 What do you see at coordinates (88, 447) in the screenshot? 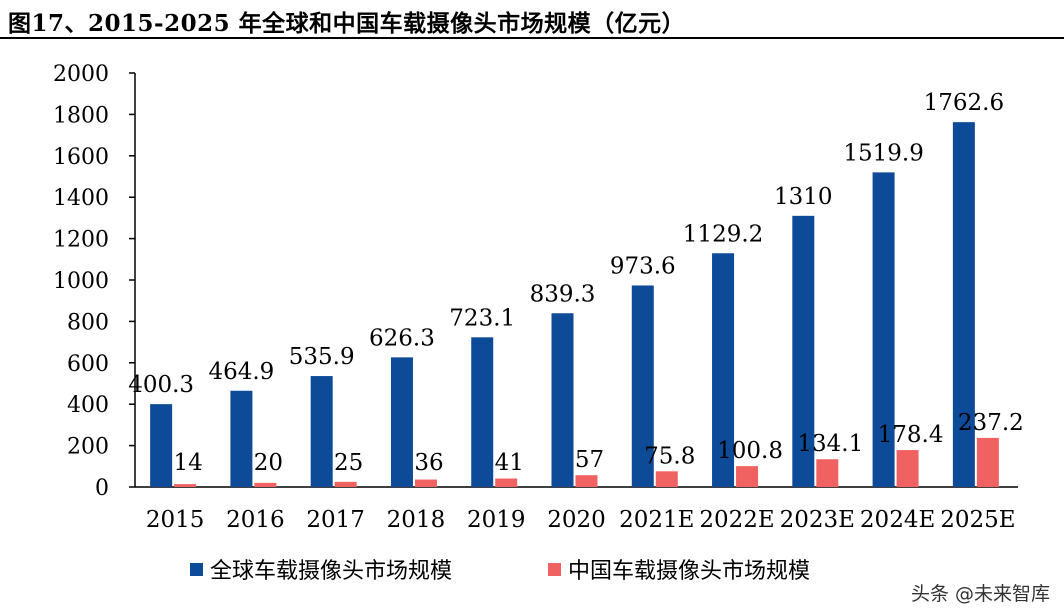
I see `y-tick-label: 200` at bounding box center [88, 447].